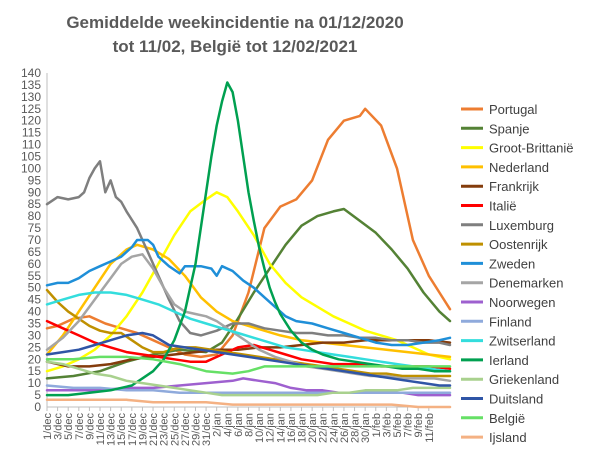  I want to click on series-line-zwitserland, so click(248, 332).